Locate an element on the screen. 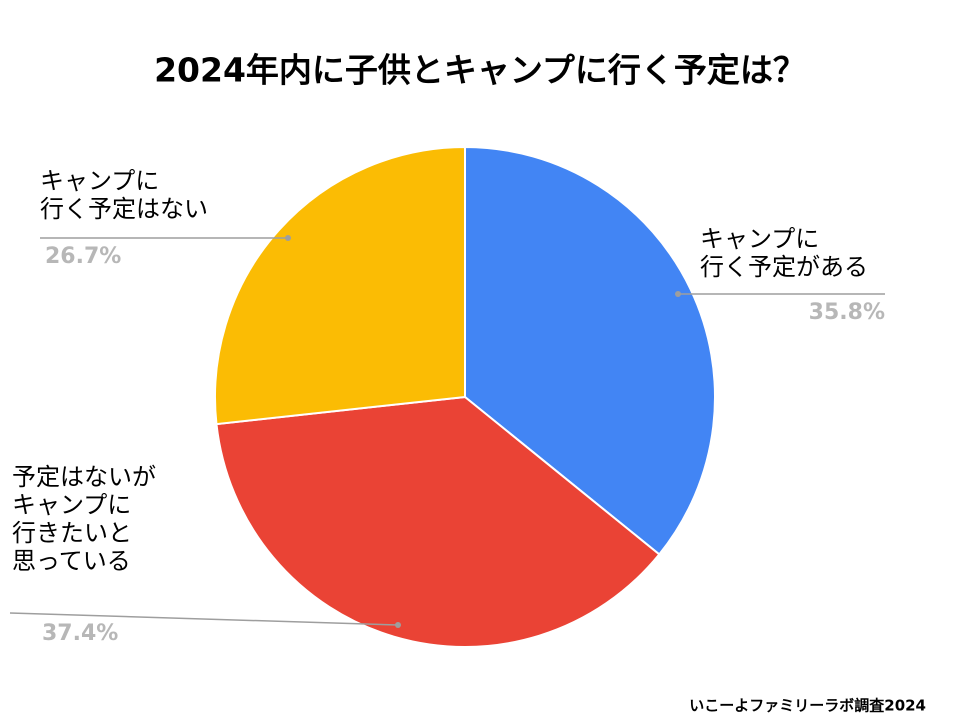  value-label: 37.4% is located at coordinates (80, 633).